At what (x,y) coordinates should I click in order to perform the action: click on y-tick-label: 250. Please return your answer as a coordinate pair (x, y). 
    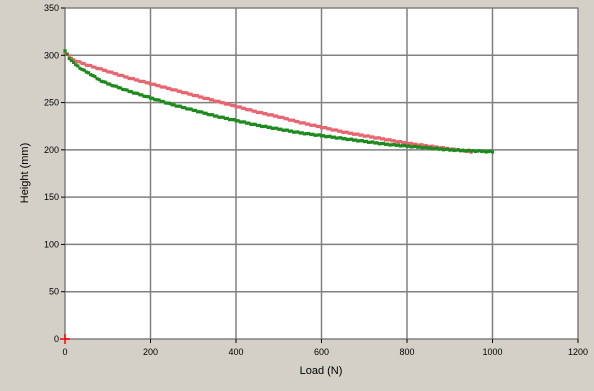
    Looking at the image, I should click on (51, 103).